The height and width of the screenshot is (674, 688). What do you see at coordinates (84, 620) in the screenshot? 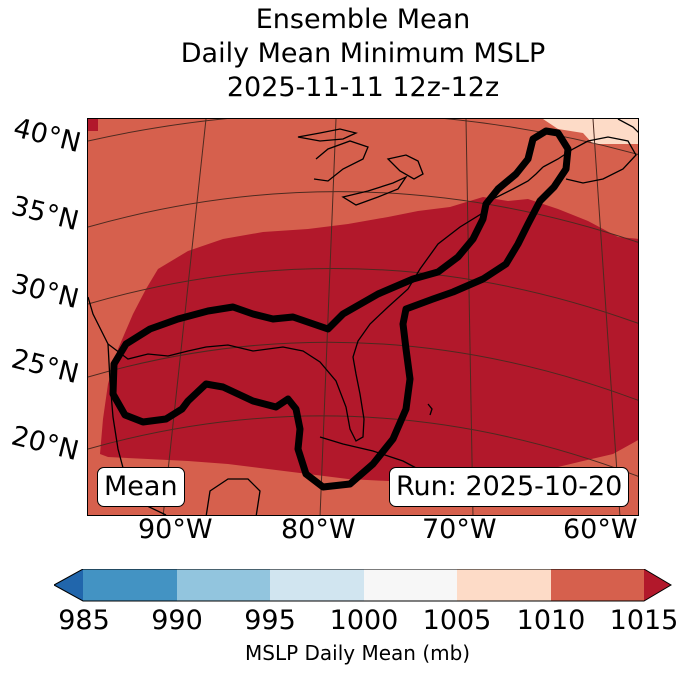
I see `cb-tick-985: 985` at bounding box center [84, 620].